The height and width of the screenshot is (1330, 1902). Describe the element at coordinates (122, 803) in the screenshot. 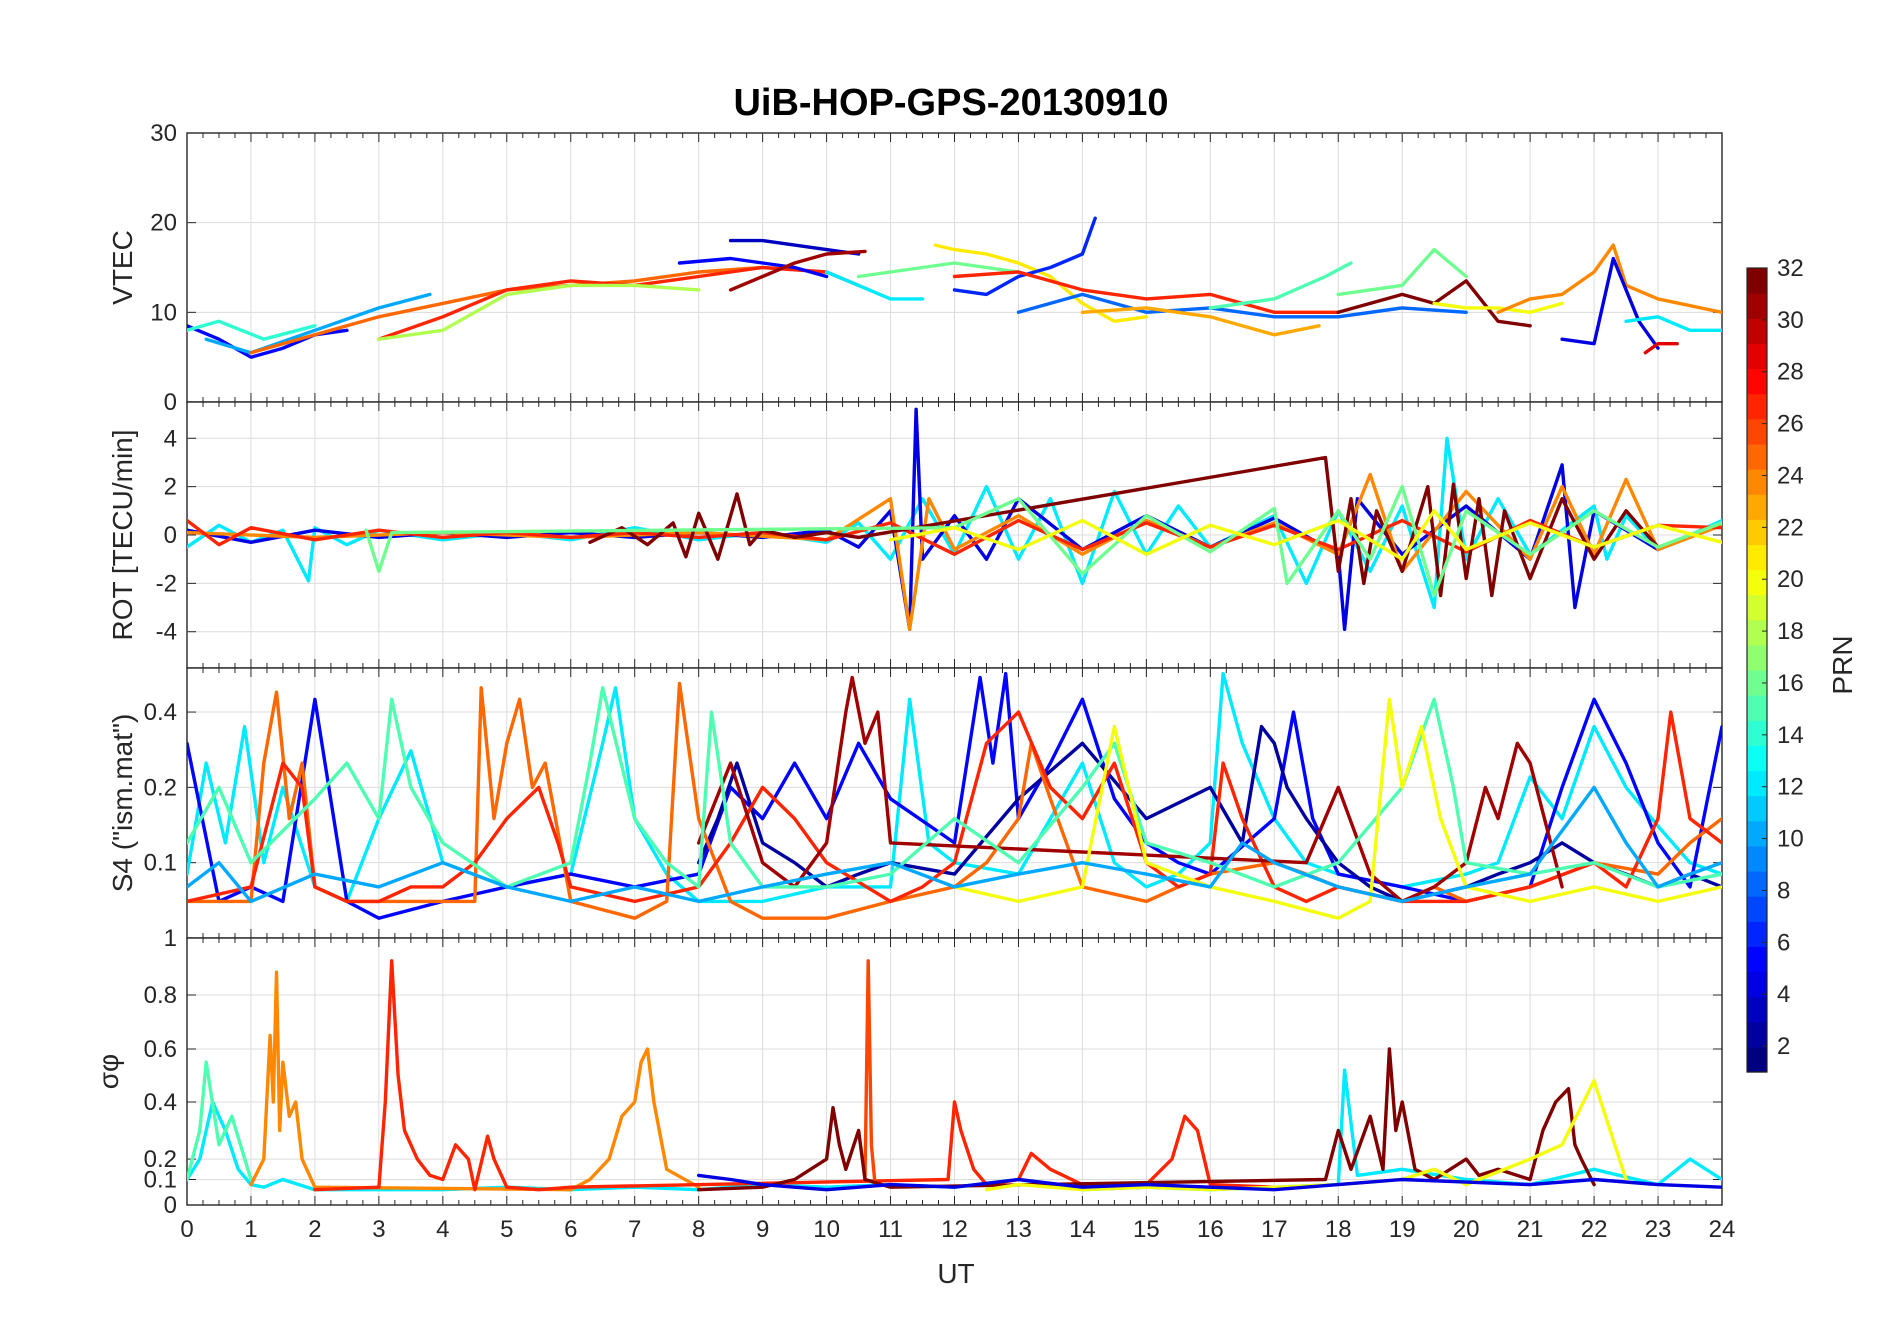

I see `y-axis-label-s4: S4 ("ism.mat")` at that location.